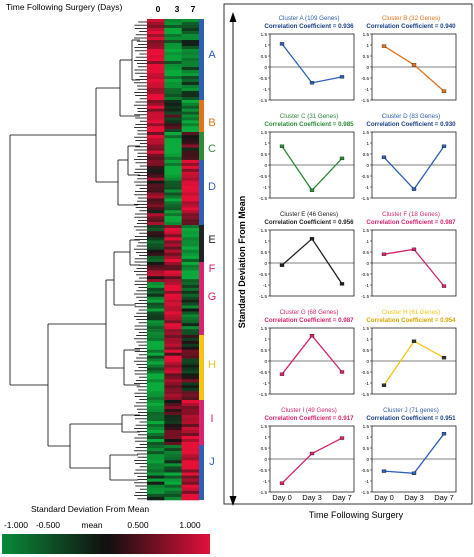 The width and height of the screenshot is (474, 557). What do you see at coordinates (64, 7) in the screenshot?
I see `heatmap-header: Time Following Surgery (Days)` at bounding box center [64, 7].